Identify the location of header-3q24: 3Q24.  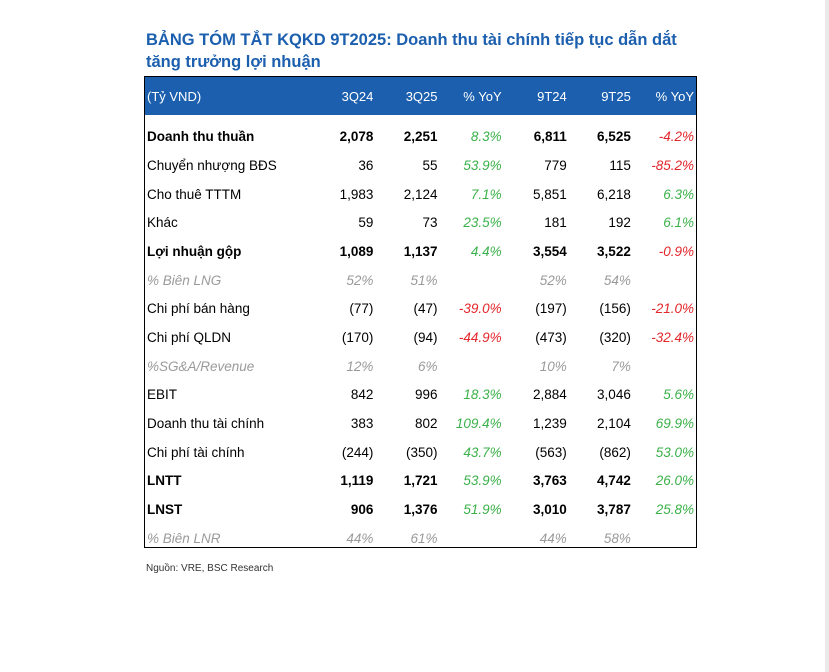
(357, 96).